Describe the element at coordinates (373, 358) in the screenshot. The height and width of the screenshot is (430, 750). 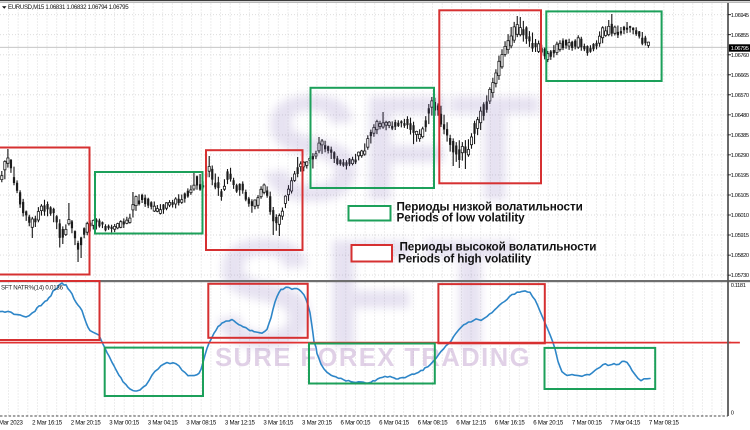
I see `svg-text: SURE FOREX TRADING` at that location.